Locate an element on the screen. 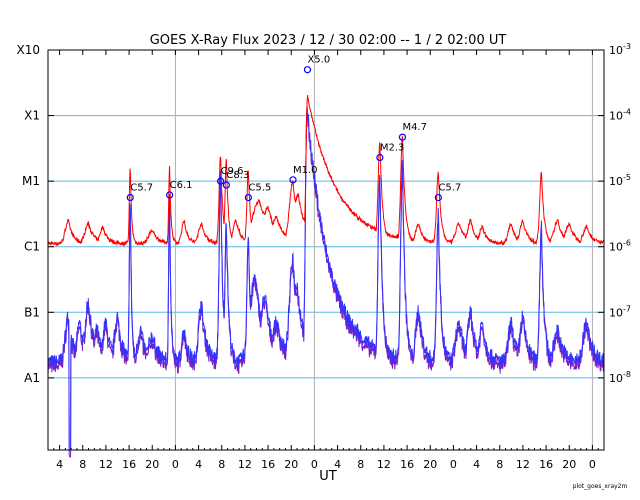  y-left-label: C1 is located at coordinates (32, 247).